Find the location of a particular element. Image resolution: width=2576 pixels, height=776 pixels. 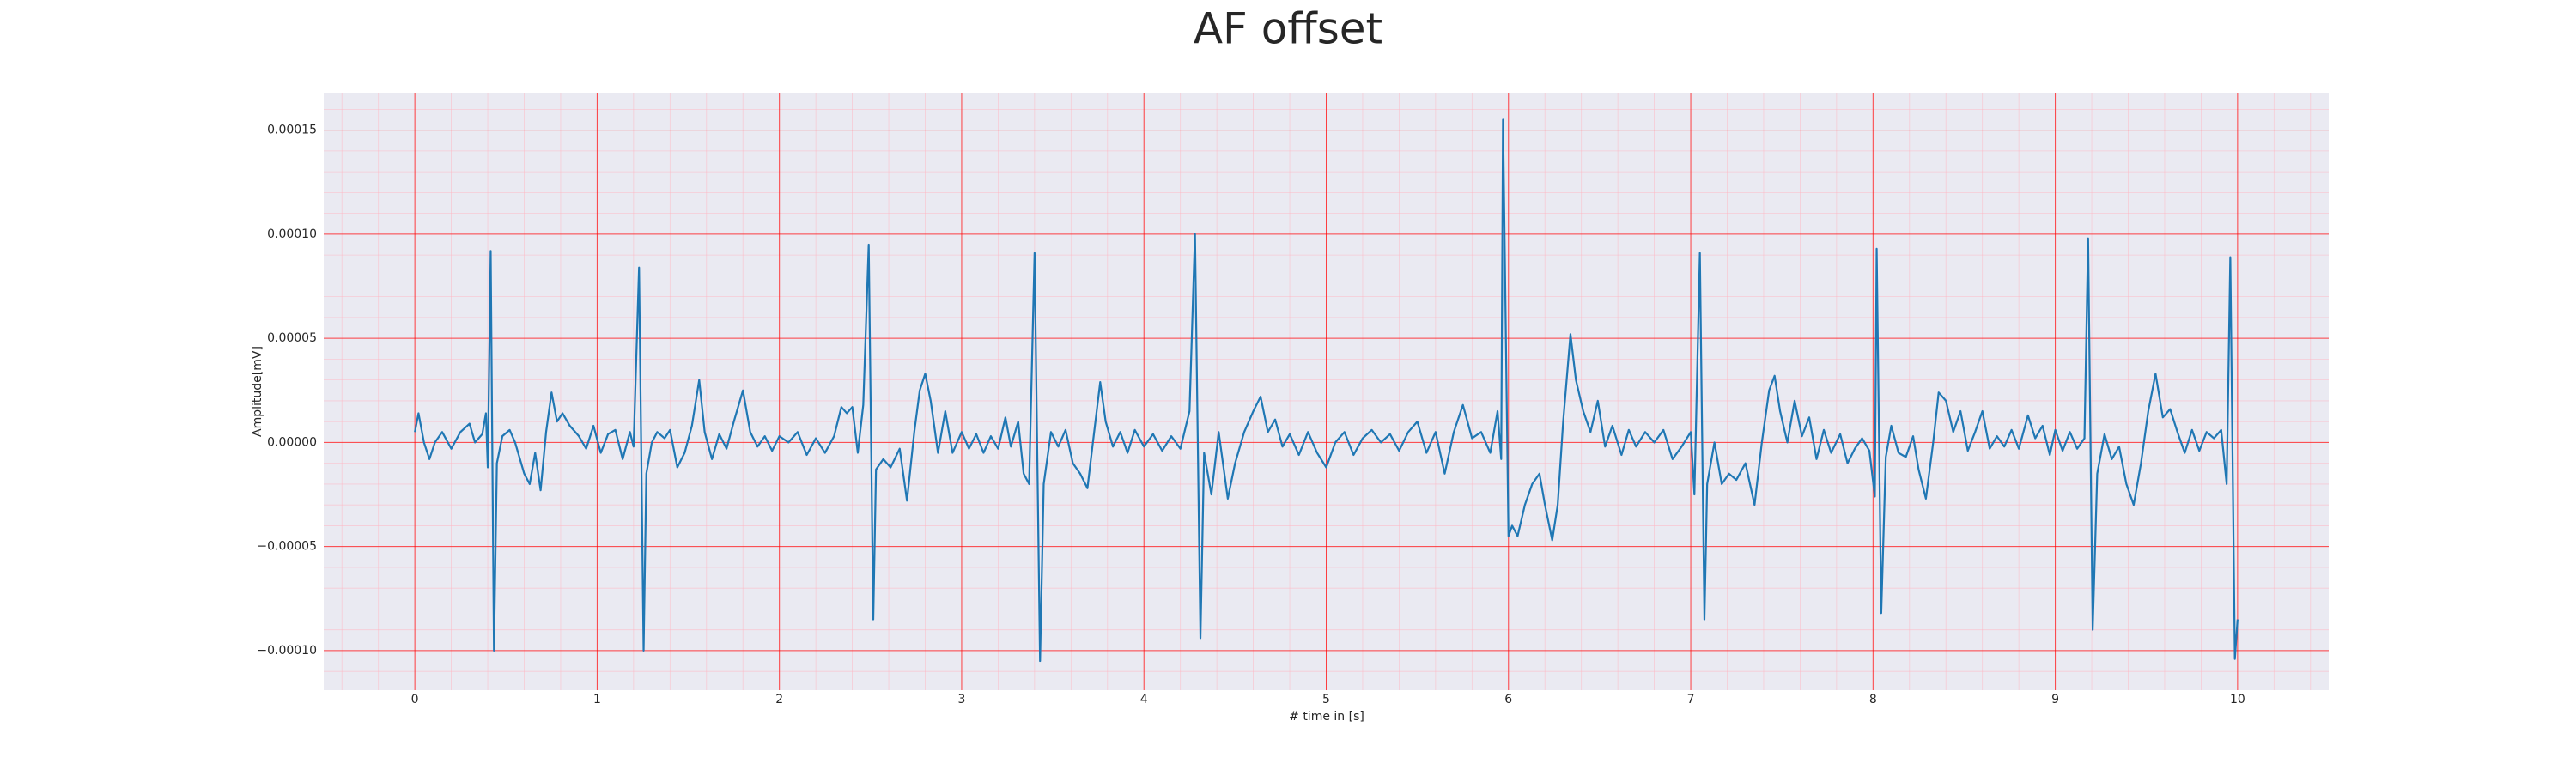

x-tick-label: 0 is located at coordinates (415, 699).